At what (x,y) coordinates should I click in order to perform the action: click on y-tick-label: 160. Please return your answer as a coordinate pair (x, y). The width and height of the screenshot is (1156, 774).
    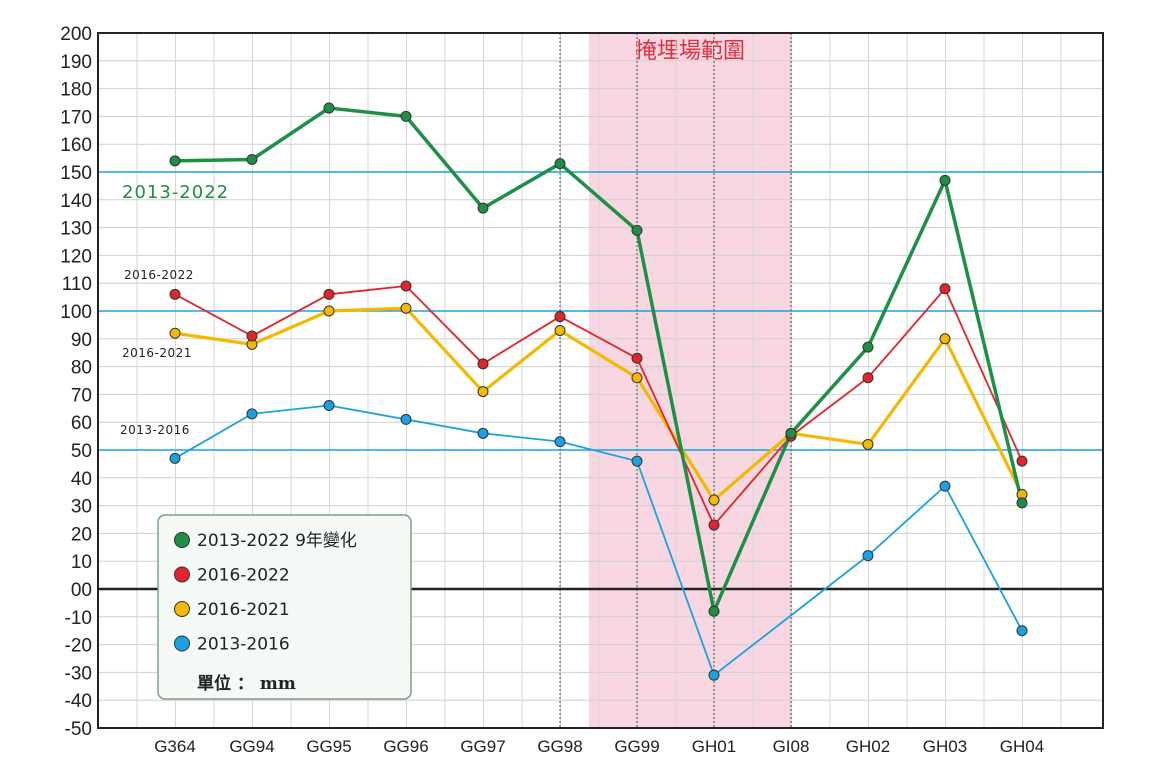
    Looking at the image, I should click on (76, 145).